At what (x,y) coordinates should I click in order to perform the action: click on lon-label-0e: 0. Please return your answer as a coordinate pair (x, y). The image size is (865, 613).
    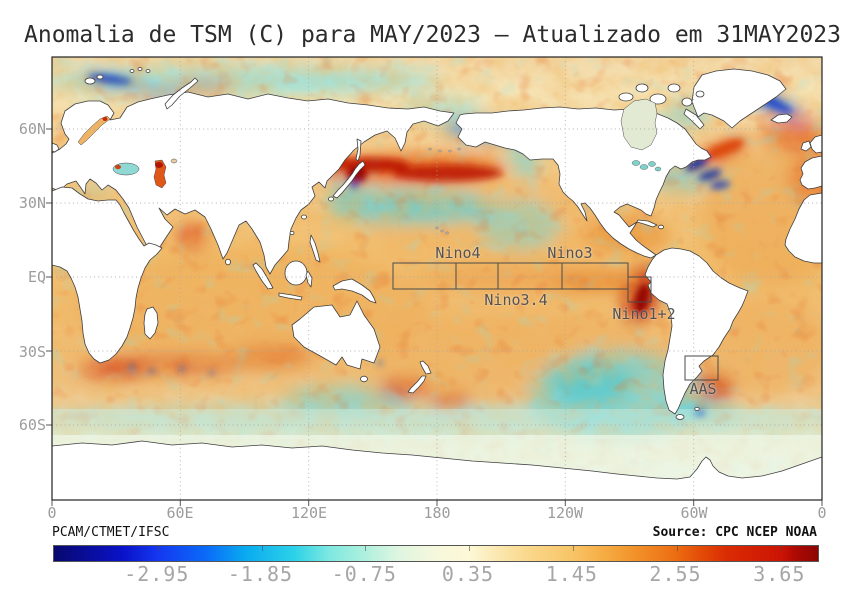
    Looking at the image, I should click on (822, 513).